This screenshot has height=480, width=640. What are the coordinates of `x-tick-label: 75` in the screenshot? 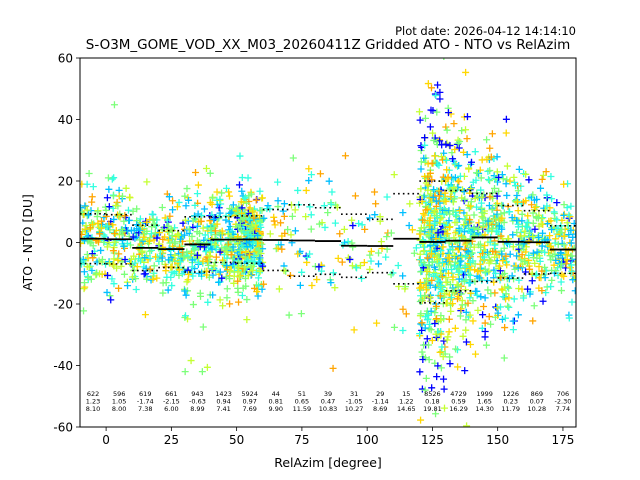 It's located at (301, 440).